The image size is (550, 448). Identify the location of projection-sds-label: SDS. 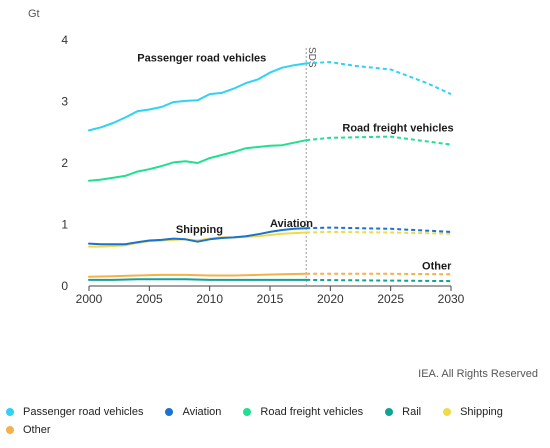
(311, 57).